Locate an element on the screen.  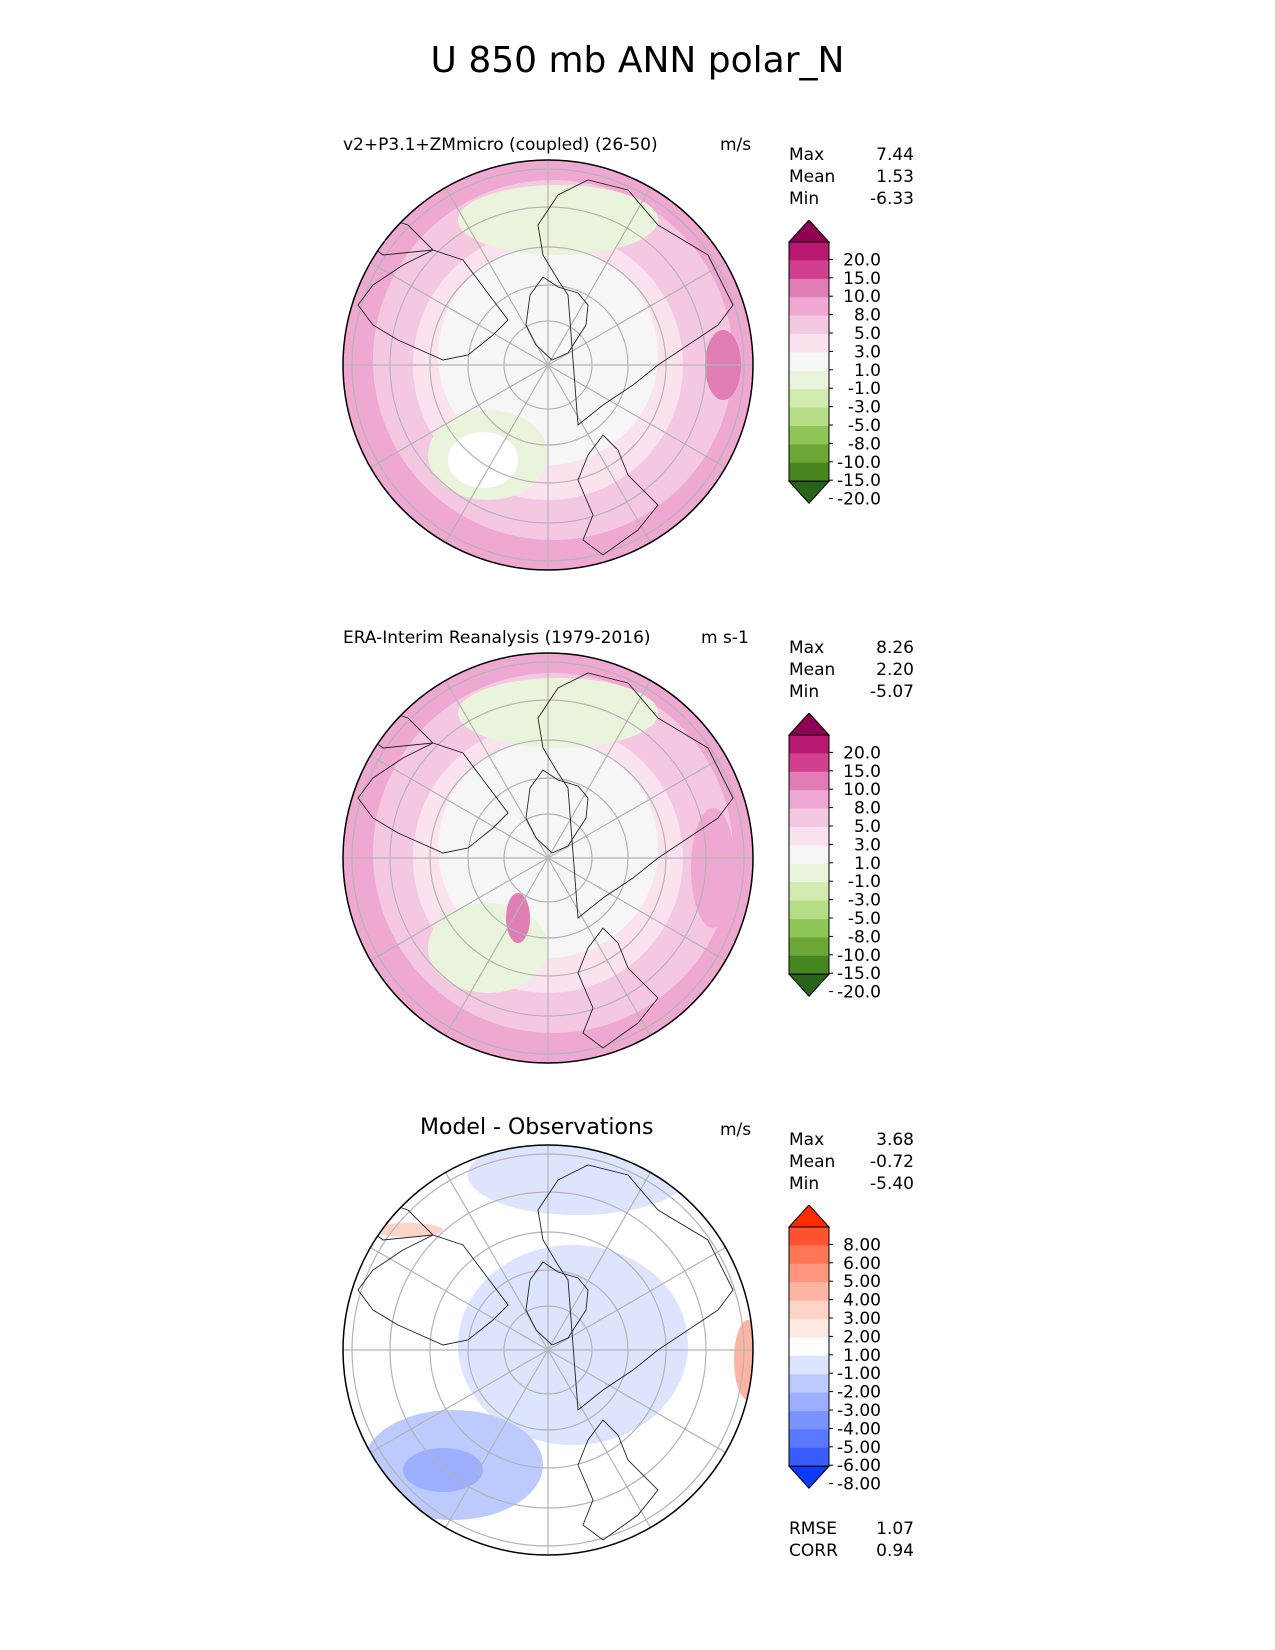
colorbar-tick-label: -1.00 is located at coordinates (859, 1374).